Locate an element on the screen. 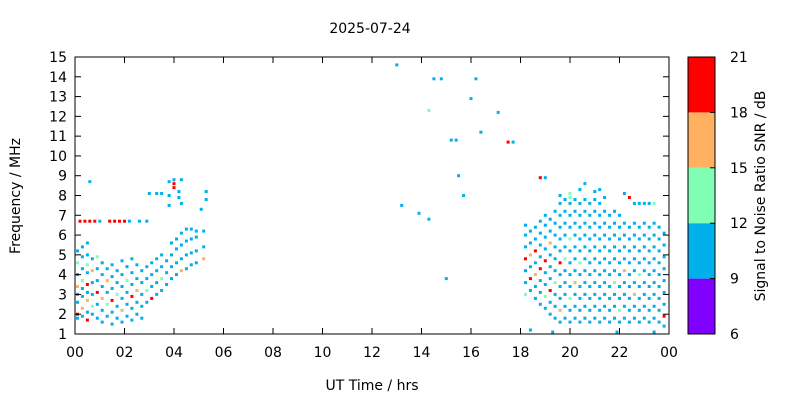 The width and height of the screenshot is (800, 400). y-tick-label: 15 is located at coordinates (58, 58).